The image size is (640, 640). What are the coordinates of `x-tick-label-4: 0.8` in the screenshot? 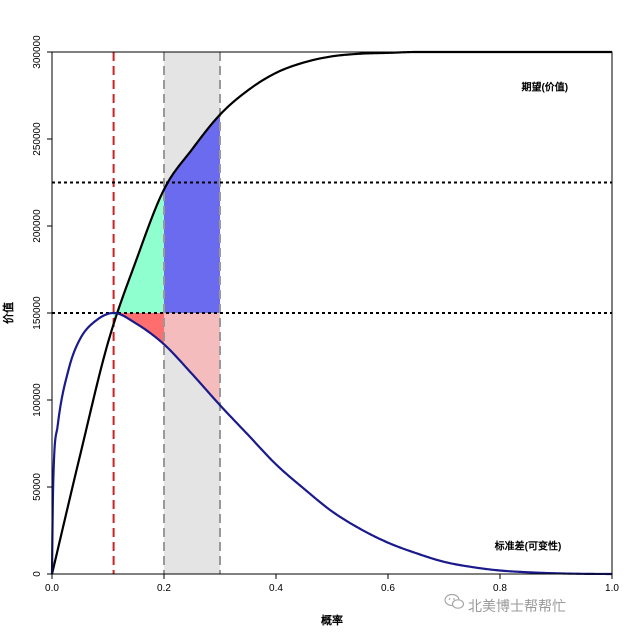 It's located at (500, 588).